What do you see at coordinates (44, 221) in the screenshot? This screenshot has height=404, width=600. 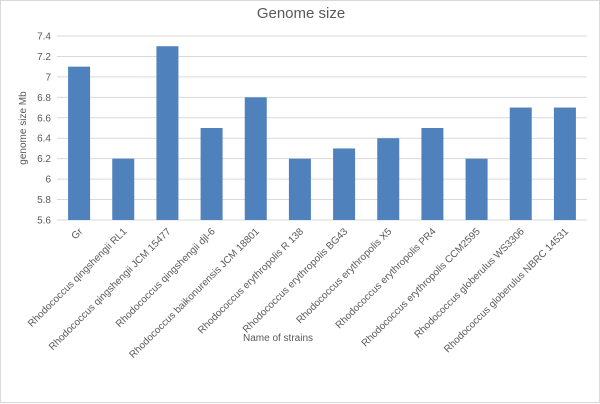 I see `y-tick-label: 5.6` at bounding box center [44, 221].